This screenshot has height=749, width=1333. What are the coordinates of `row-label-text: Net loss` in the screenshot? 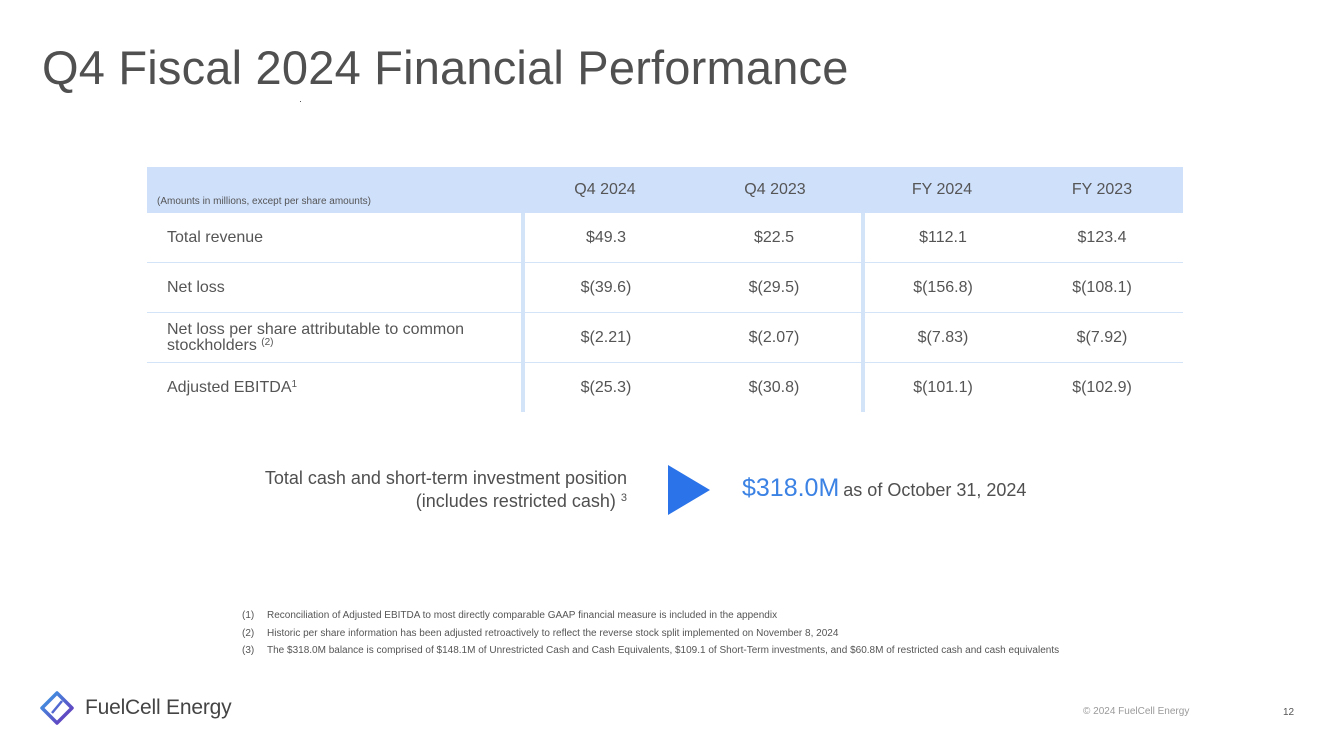 It's located at (196, 287).